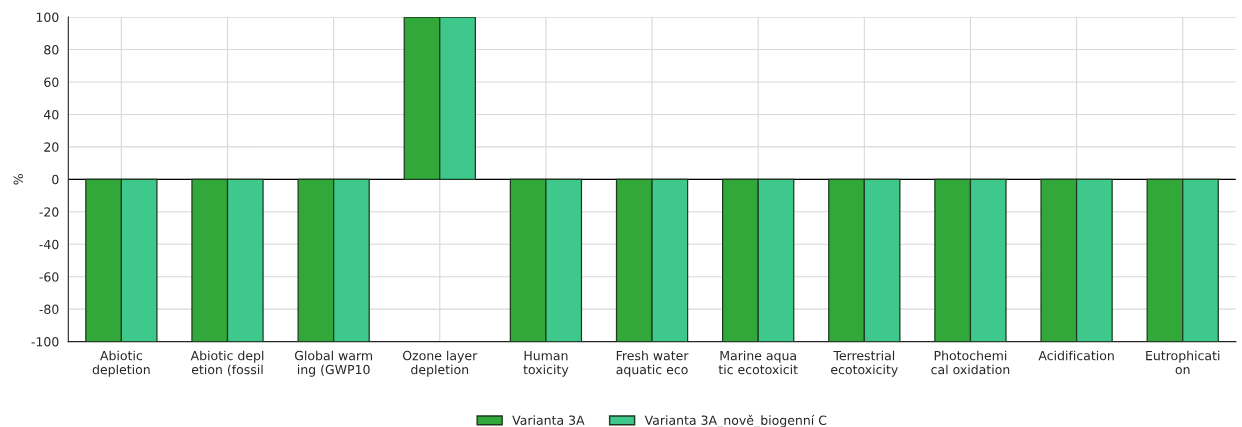 This screenshot has width=1242, height=427. What do you see at coordinates (51, 114) in the screenshot?
I see `y-tick-label: 40` at bounding box center [51, 114].